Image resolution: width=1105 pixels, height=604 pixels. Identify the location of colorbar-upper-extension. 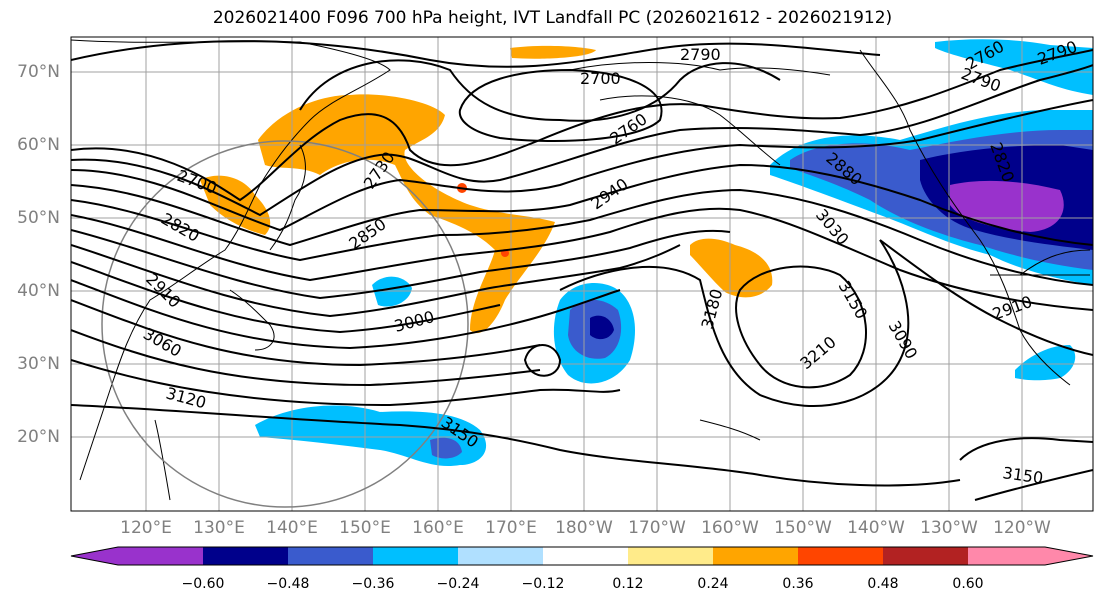
(1069, 556).